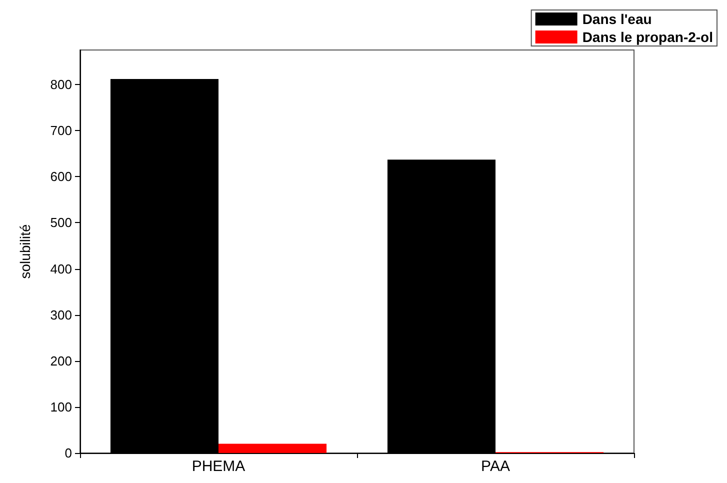 This screenshot has width=727, height=483. What do you see at coordinates (61, 314) in the screenshot?
I see `y-tick-label: 300` at bounding box center [61, 314].